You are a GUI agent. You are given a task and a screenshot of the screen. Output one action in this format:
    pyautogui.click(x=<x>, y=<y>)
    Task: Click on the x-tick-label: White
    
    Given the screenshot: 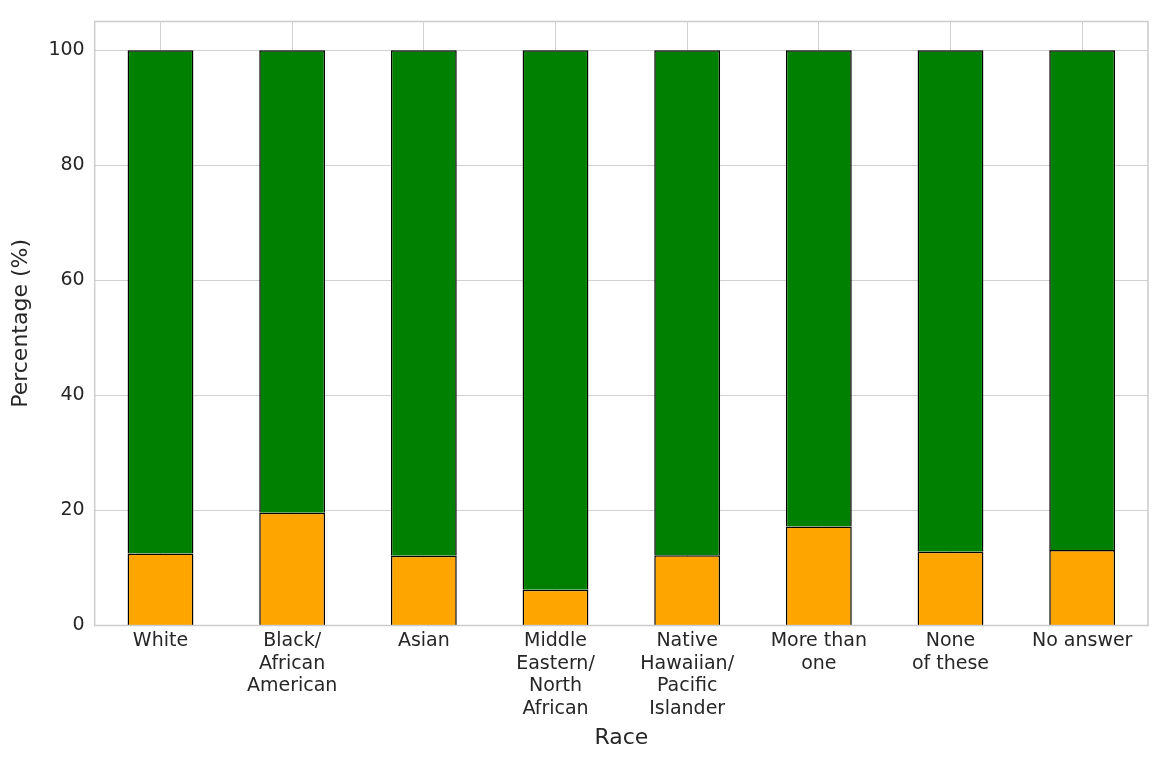 What is the action you would take?
    pyautogui.click(x=160, y=638)
    